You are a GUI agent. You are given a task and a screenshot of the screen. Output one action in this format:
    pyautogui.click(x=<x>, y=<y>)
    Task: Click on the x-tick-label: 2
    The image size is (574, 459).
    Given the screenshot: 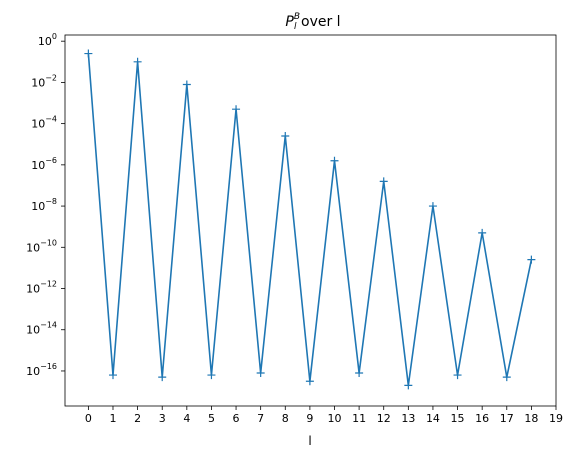 What is the action you would take?
    pyautogui.click(x=137, y=418)
    